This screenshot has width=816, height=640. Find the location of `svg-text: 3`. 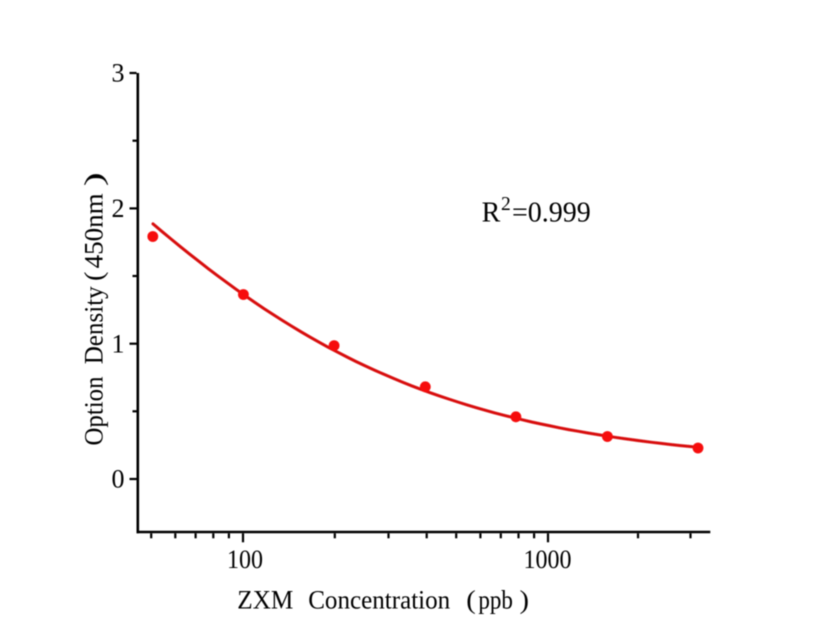

svg-text: 3 is located at coordinates (118, 73).